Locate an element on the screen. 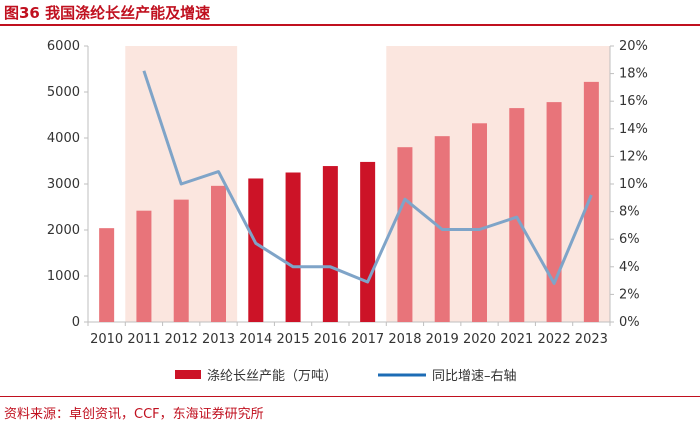 This screenshot has width=700, height=426. bar-2017 is located at coordinates (368, 241).